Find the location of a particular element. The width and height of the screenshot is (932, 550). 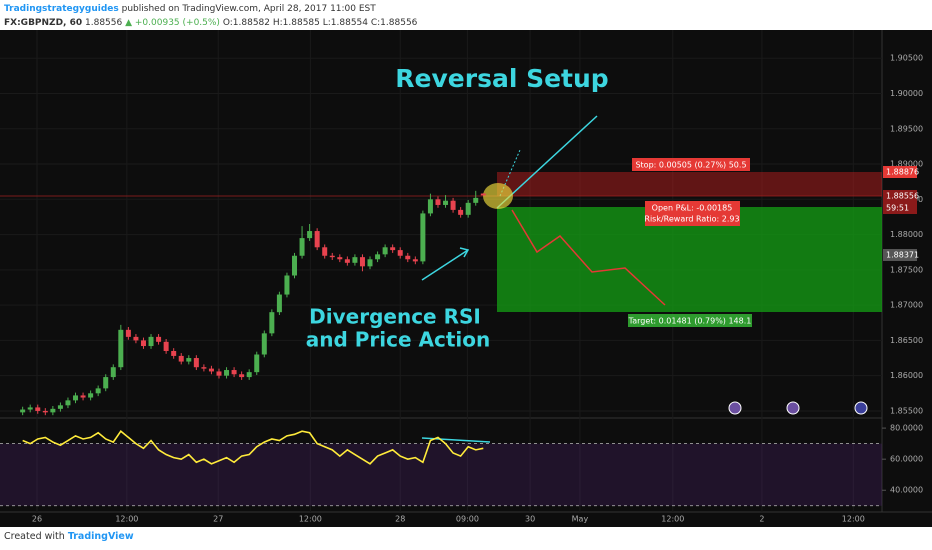

stop-box is located at coordinates (691, 164).